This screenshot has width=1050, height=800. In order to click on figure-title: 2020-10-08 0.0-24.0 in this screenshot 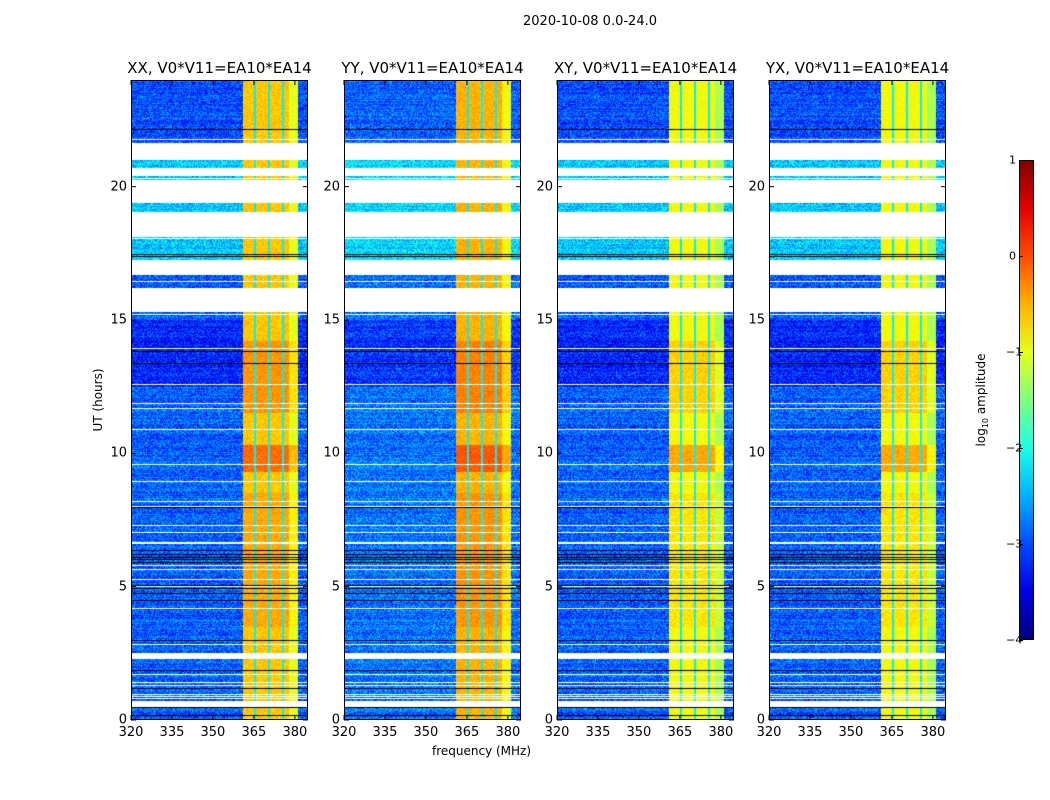, I will do `click(590, 21)`.